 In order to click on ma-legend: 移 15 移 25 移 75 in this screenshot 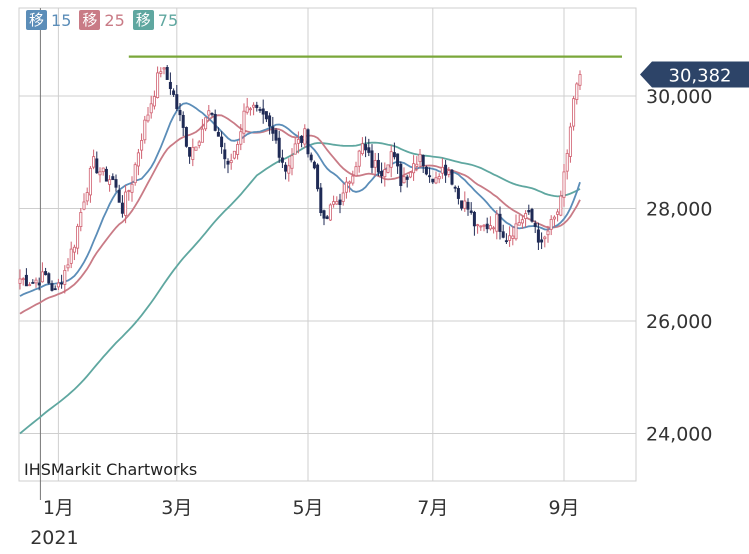, I will do `click(102, 20)`.